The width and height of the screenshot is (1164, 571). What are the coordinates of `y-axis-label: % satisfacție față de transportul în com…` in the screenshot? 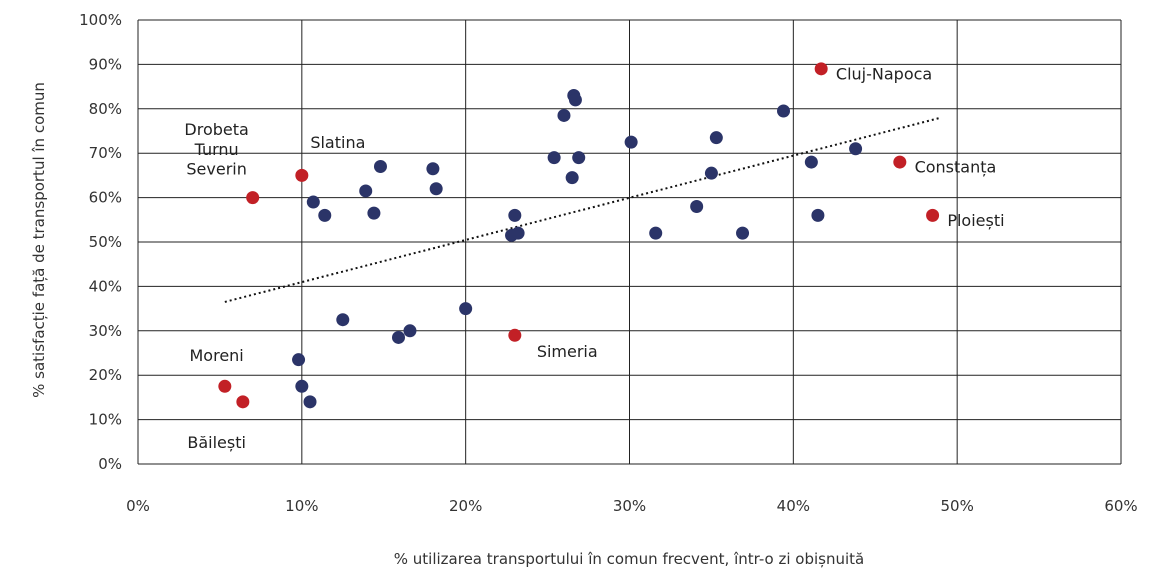 It's located at (39, 240).